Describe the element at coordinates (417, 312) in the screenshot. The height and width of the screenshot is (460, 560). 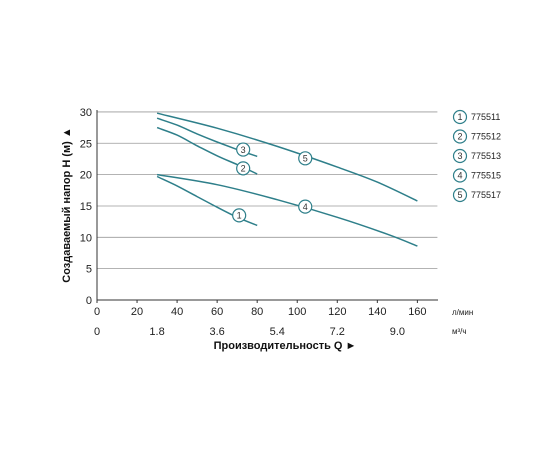
I see `x-tick-label: 160` at that location.